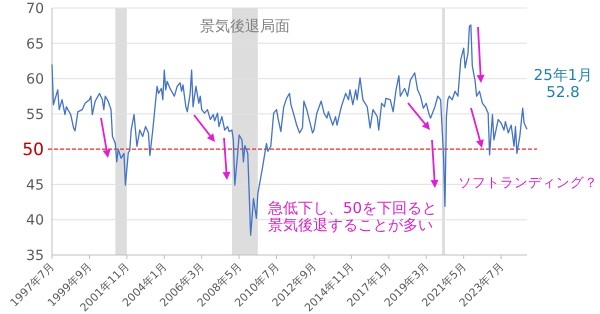  What do you see at coordinates (245, 26) in the screenshot?
I see `band-label: 景気後退局面` at bounding box center [245, 26].